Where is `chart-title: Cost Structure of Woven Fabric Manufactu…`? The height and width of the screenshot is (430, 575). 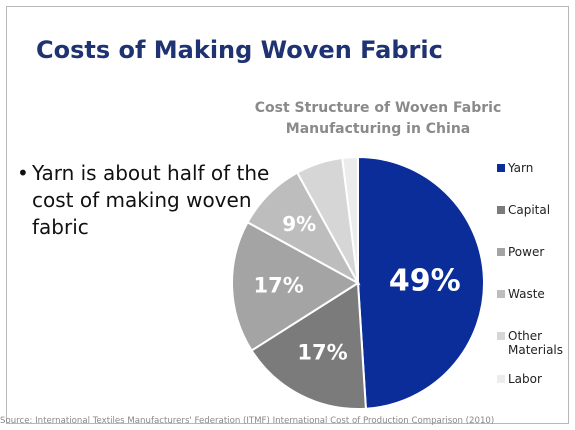
chart-title: Cost Structure of Woven Fabric Manufactu… is located at coordinates (378, 118).